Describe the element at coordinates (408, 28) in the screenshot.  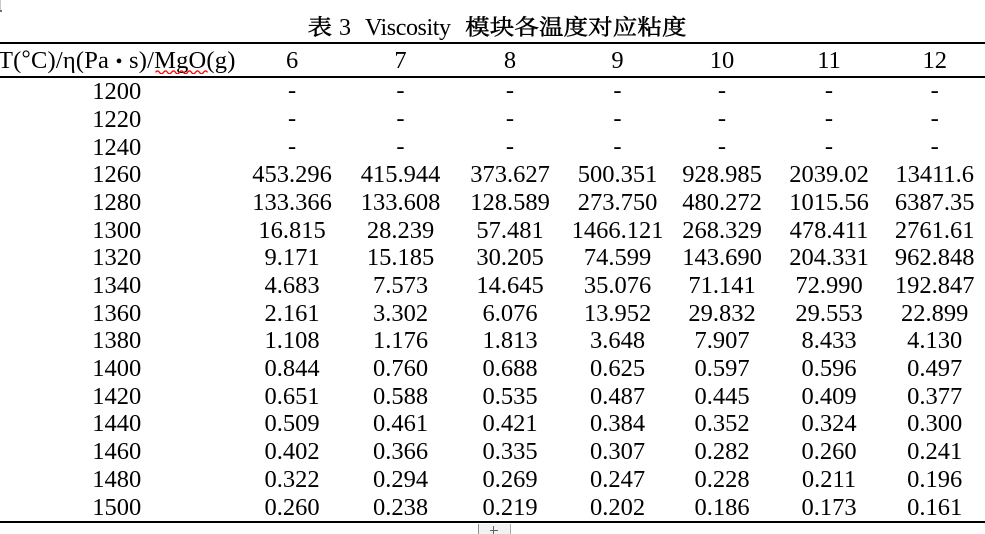
I see `svg-text: Viscosity` at that location.